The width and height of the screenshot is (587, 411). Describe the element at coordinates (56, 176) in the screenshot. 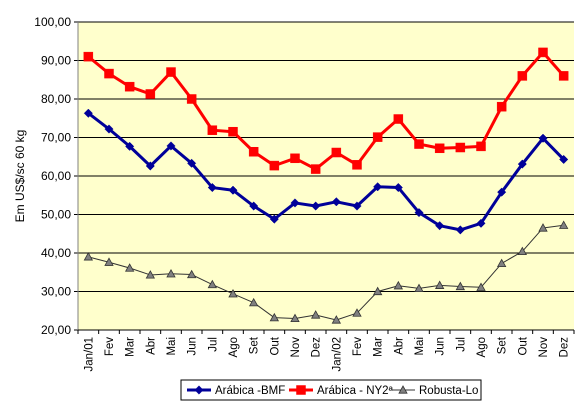

I see `y-tick-label: 60,00` at that location.